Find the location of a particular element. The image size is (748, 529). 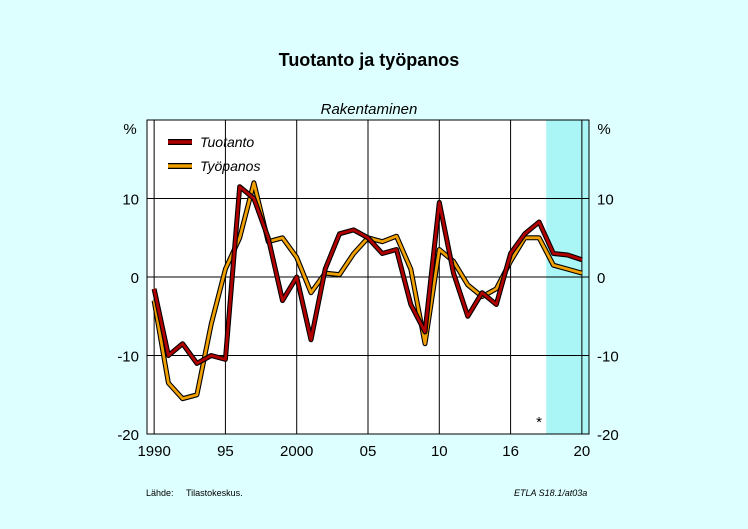

x-tick-label: 95 is located at coordinates (225, 451).